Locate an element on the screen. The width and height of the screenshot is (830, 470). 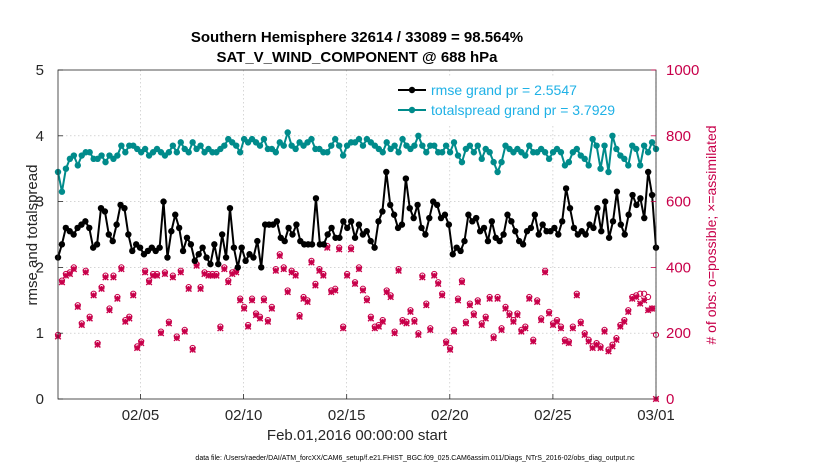
x-tick-label: 02/15 is located at coordinates (347, 415).